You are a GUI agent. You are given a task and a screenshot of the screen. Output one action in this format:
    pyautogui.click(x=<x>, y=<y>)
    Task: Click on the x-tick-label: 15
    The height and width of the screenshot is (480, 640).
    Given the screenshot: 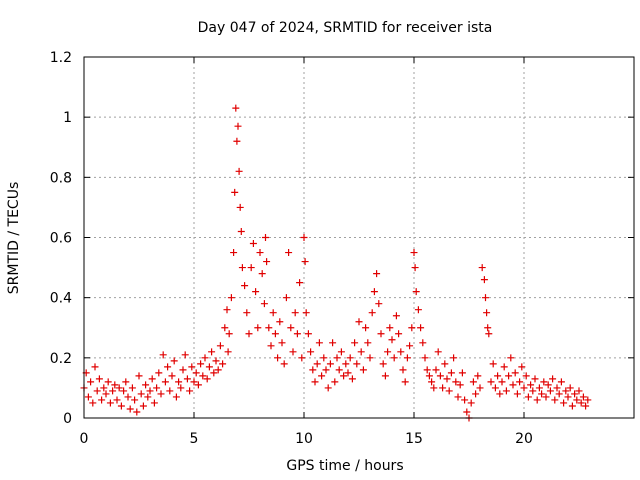 What is the action you would take?
    pyautogui.click(x=414, y=439)
    